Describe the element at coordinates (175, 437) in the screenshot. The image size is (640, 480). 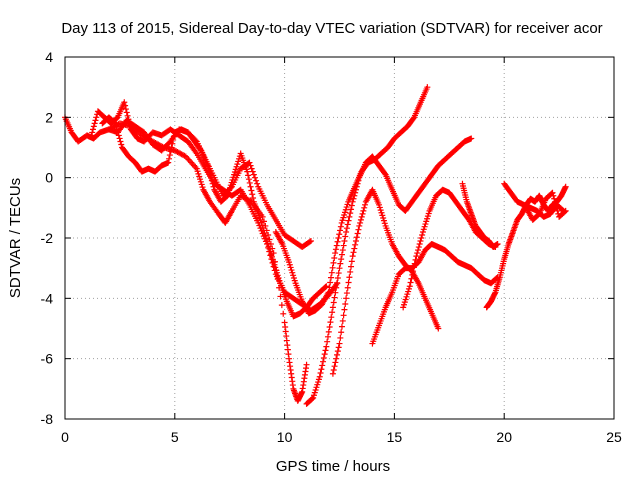
I see `x-tick-label: 5` at that location.